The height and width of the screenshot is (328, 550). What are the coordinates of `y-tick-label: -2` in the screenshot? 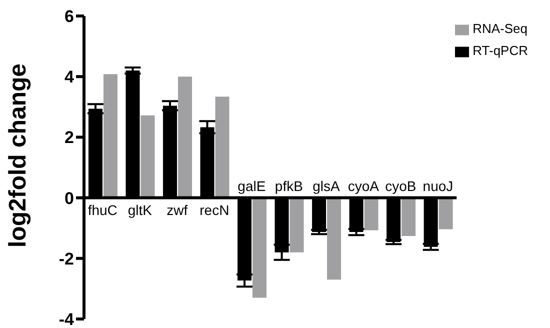 It's located at (66, 258).